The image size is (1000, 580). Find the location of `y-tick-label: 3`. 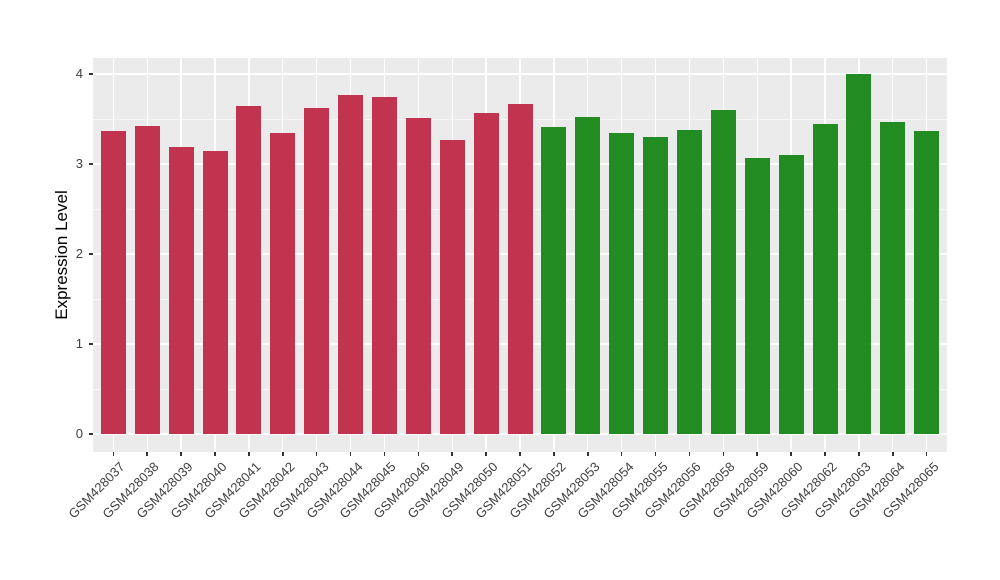

y-tick-label: 3 is located at coordinates (79, 163).